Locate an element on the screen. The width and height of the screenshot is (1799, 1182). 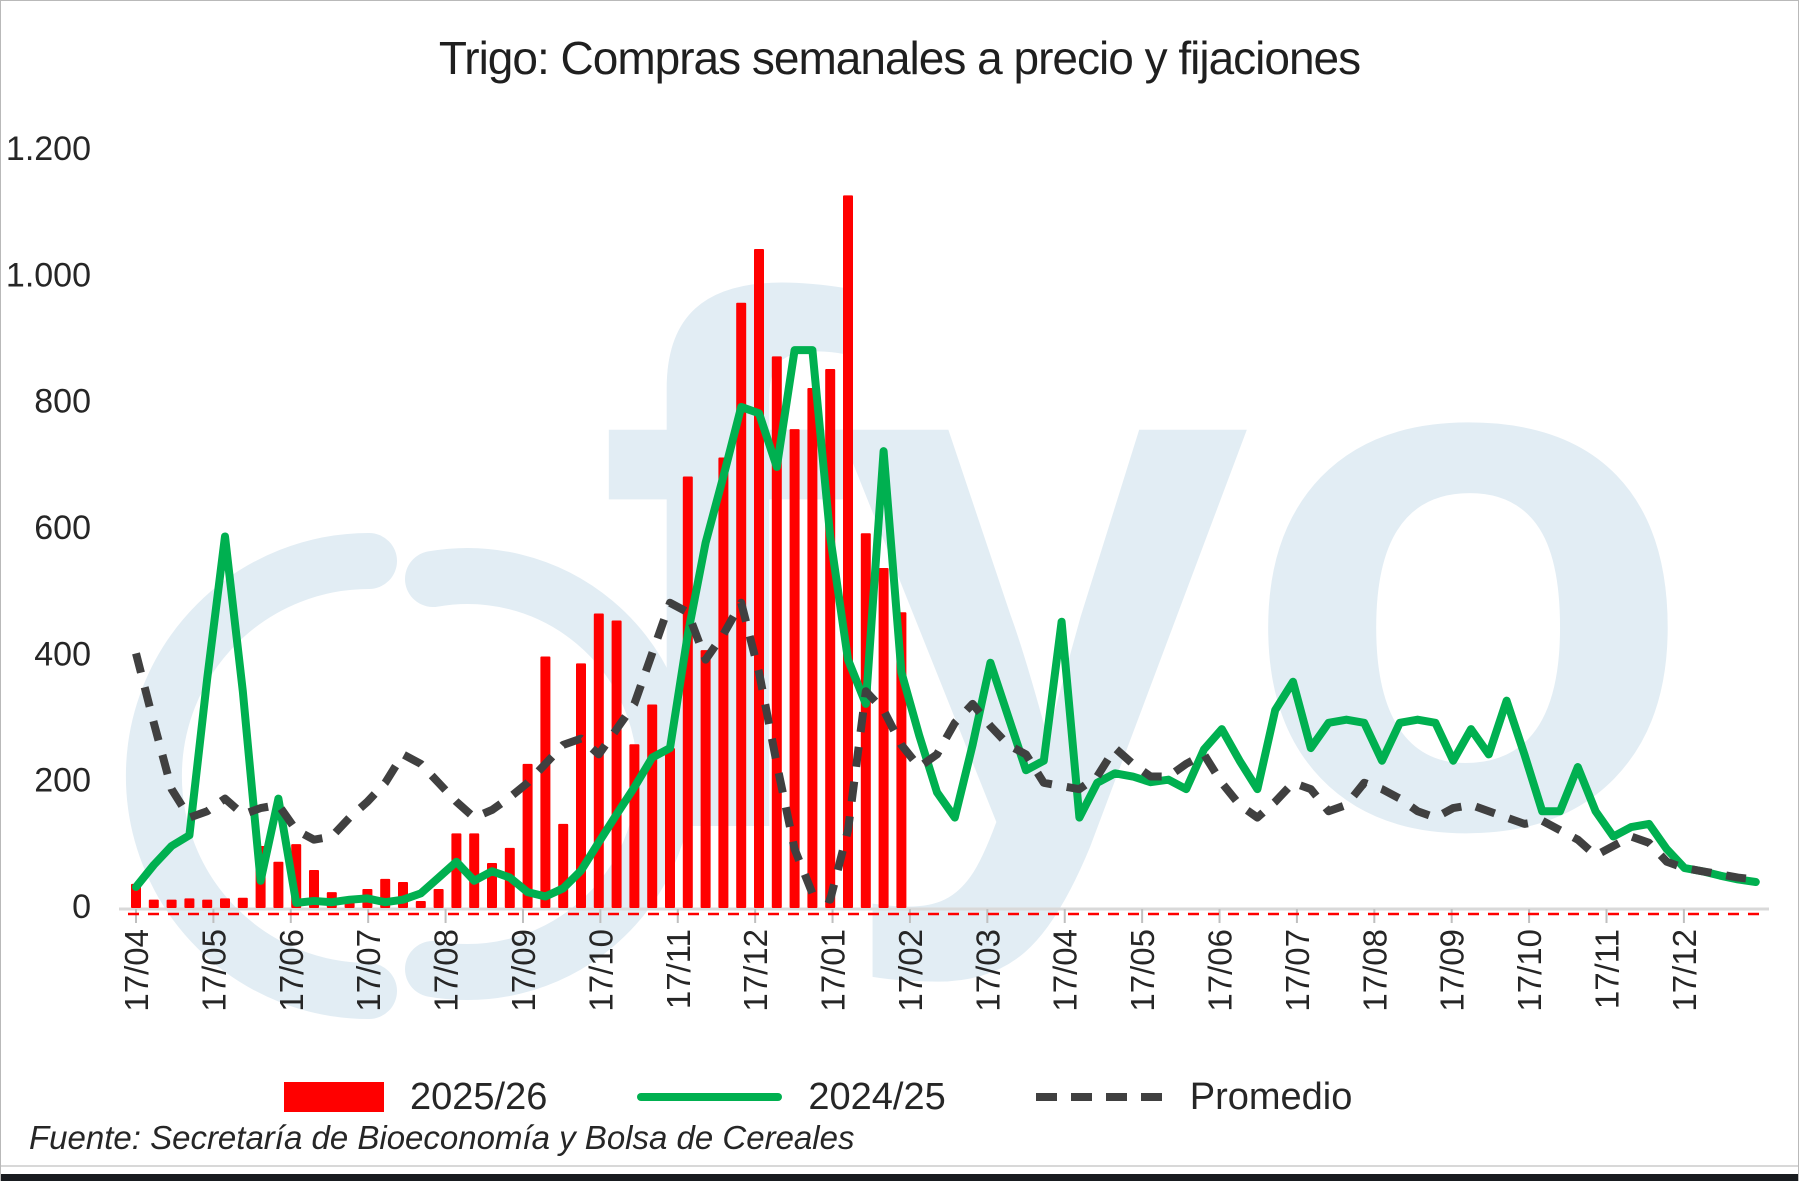
legend-label-2025-26: 2025/26 is located at coordinates (479, 1096).